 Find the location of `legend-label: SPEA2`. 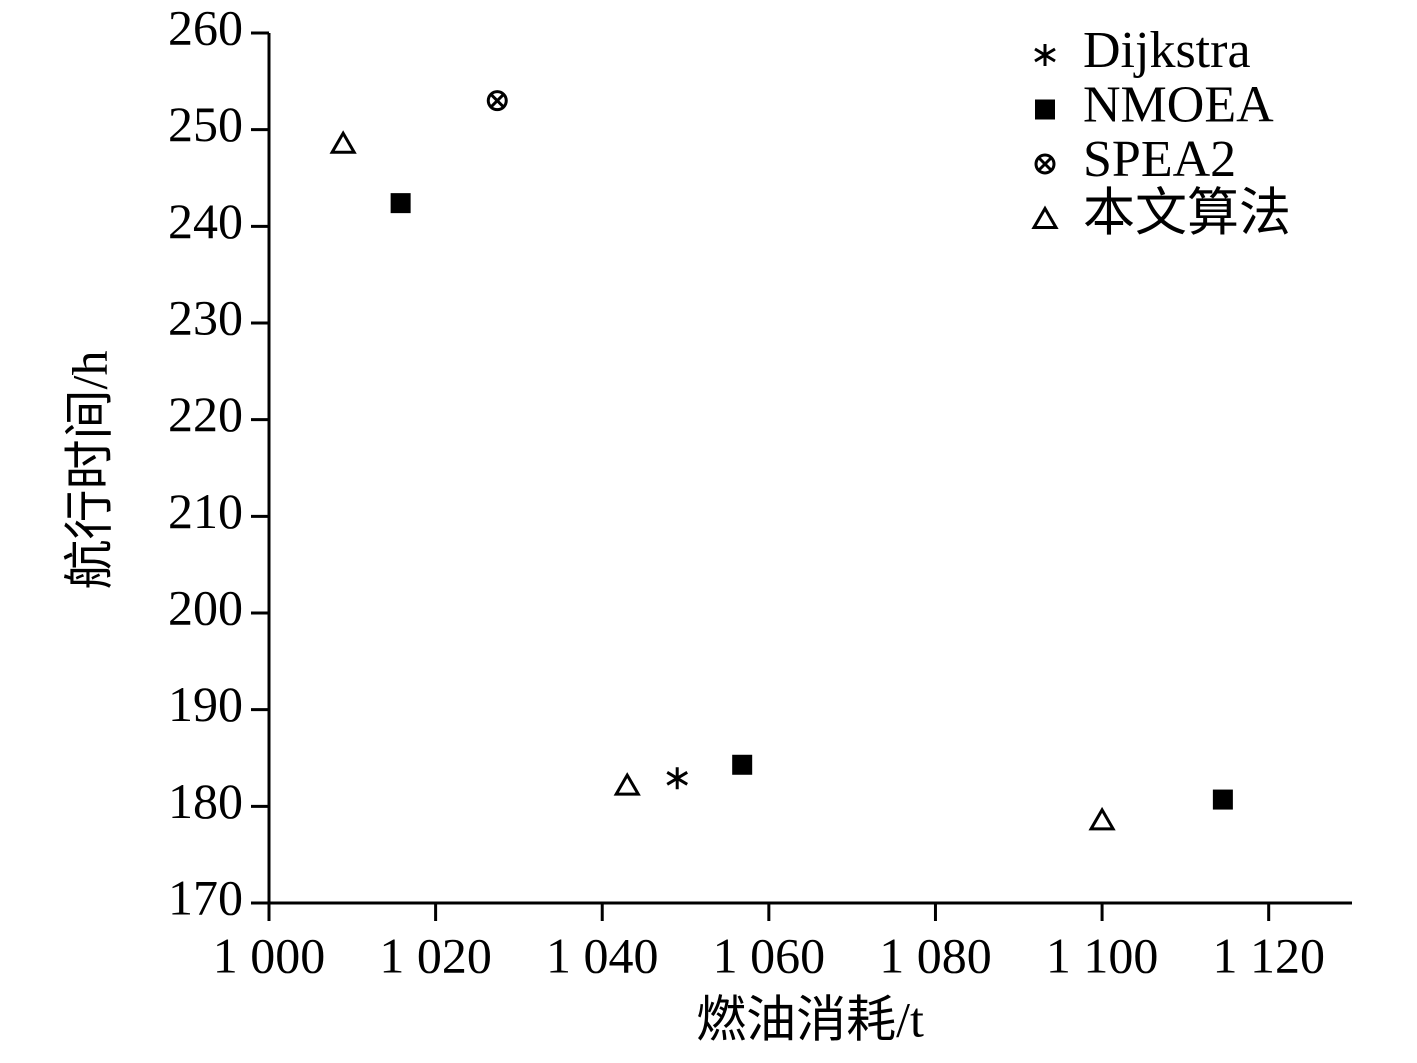

legend-label: SPEA2 is located at coordinates (1159, 159).